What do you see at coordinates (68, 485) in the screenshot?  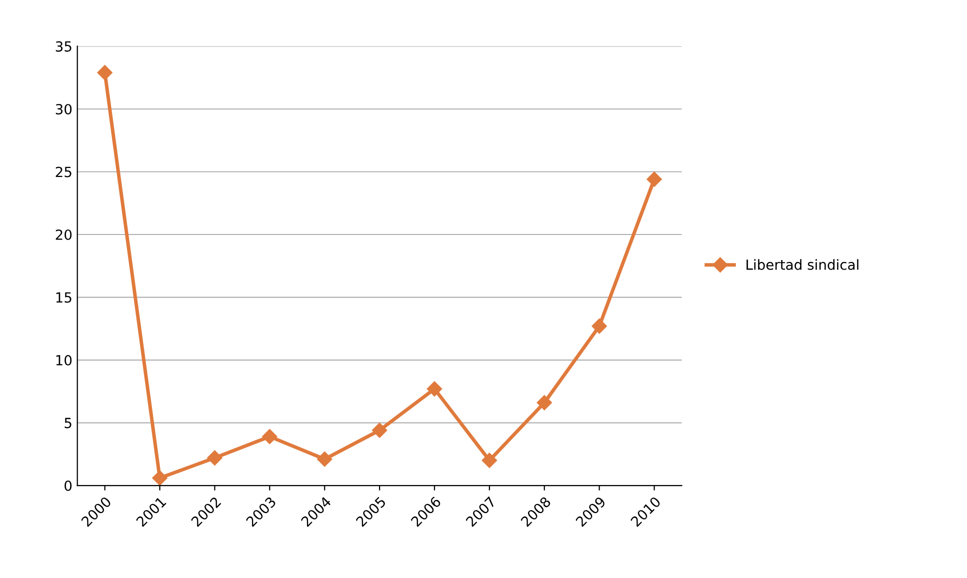 I see `y-tick-label: 0` at bounding box center [68, 485].